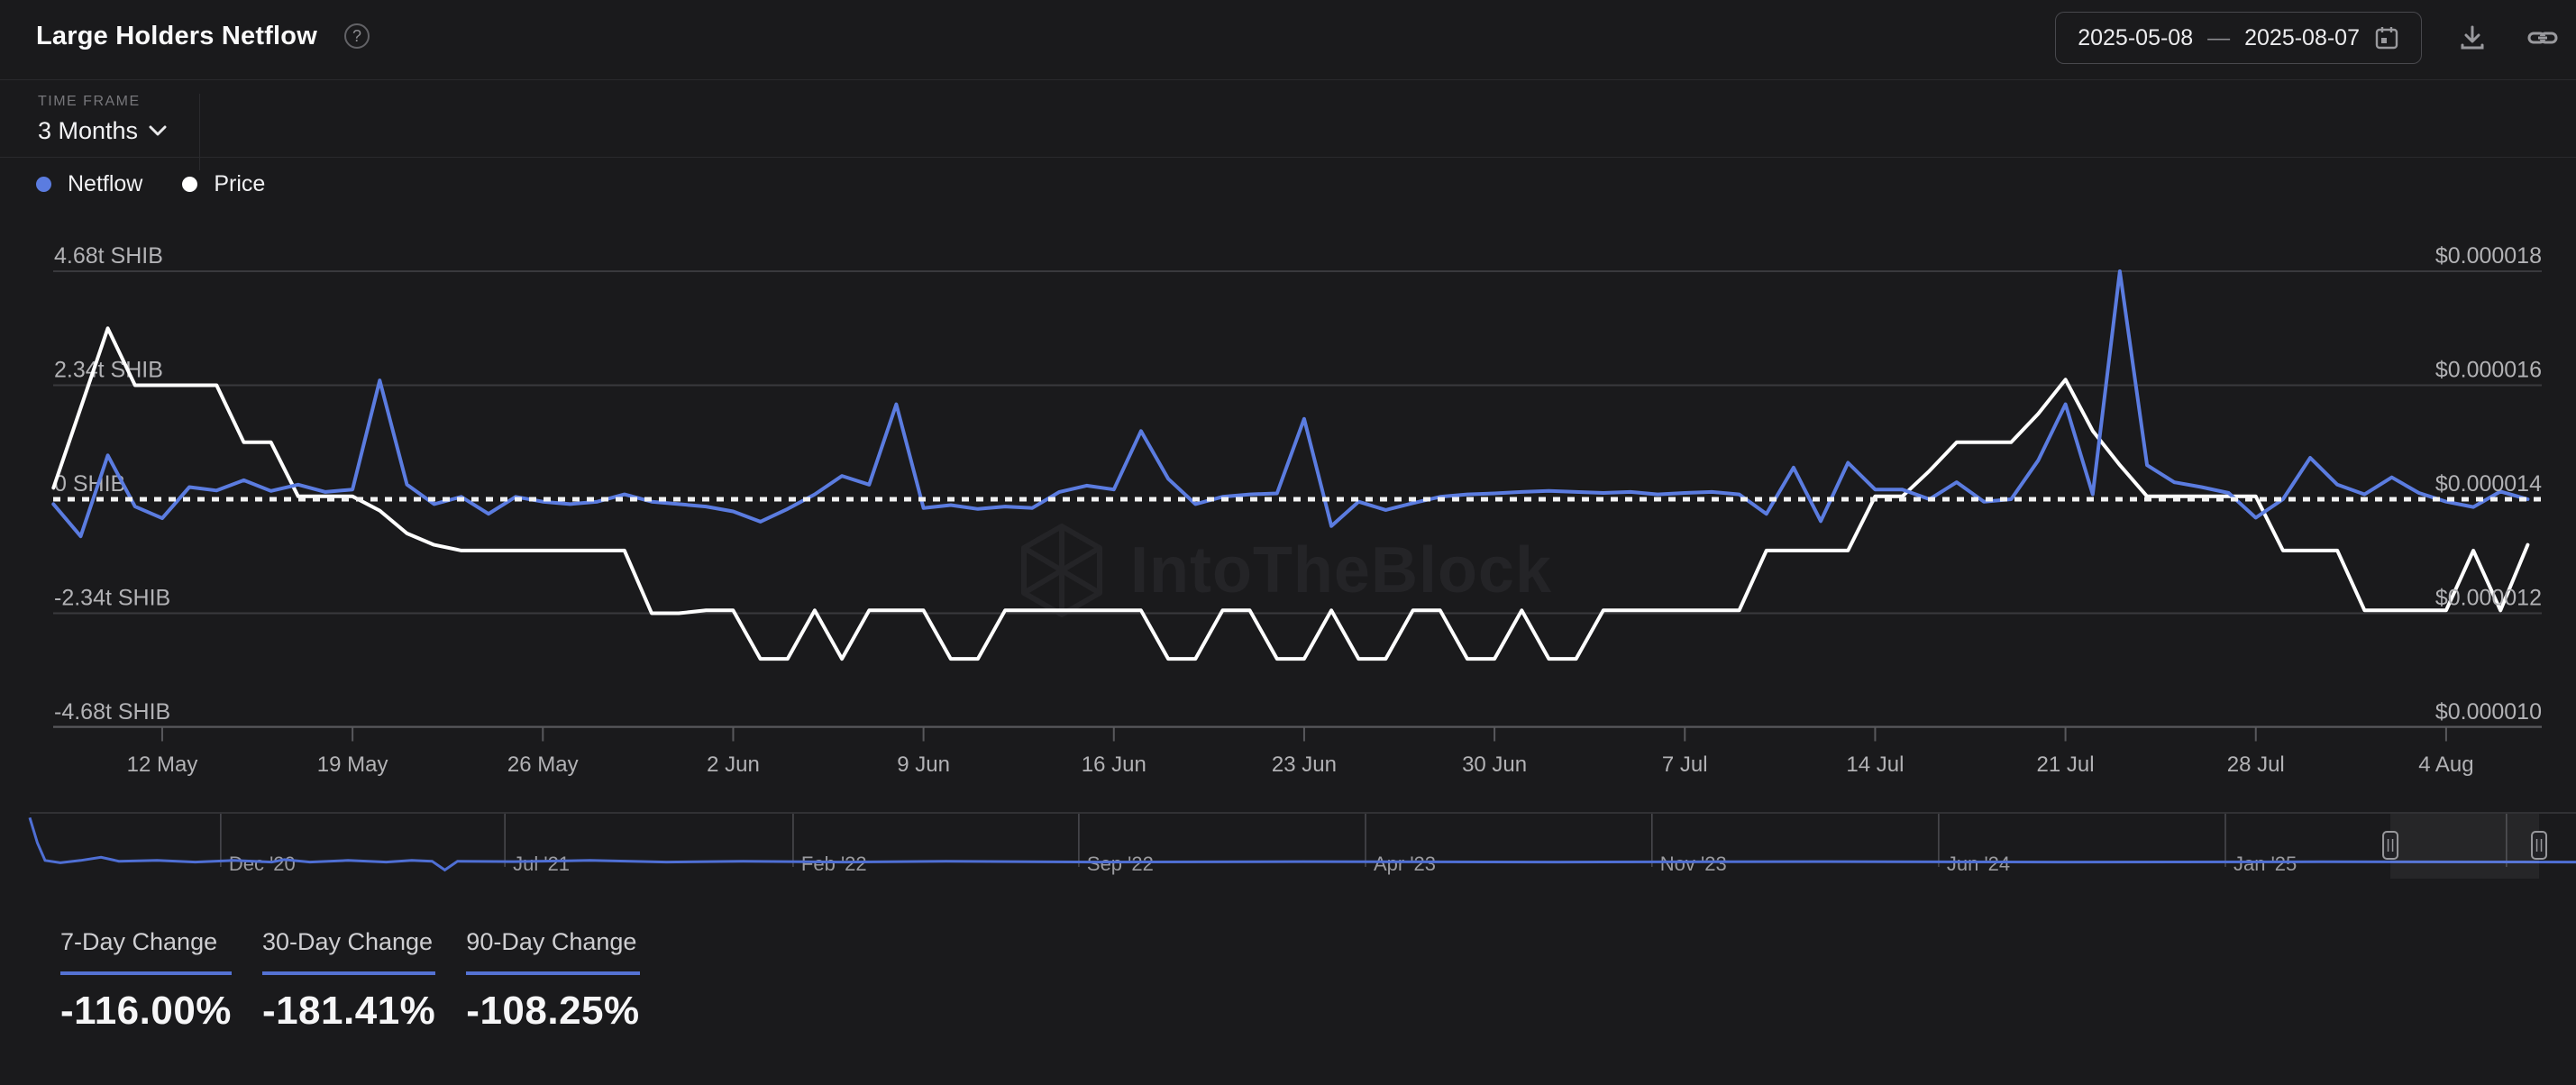 This screenshot has height=1085, width=2576. Describe the element at coordinates (2386, 38) in the screenshot. I see `calendar-icon` at that location.